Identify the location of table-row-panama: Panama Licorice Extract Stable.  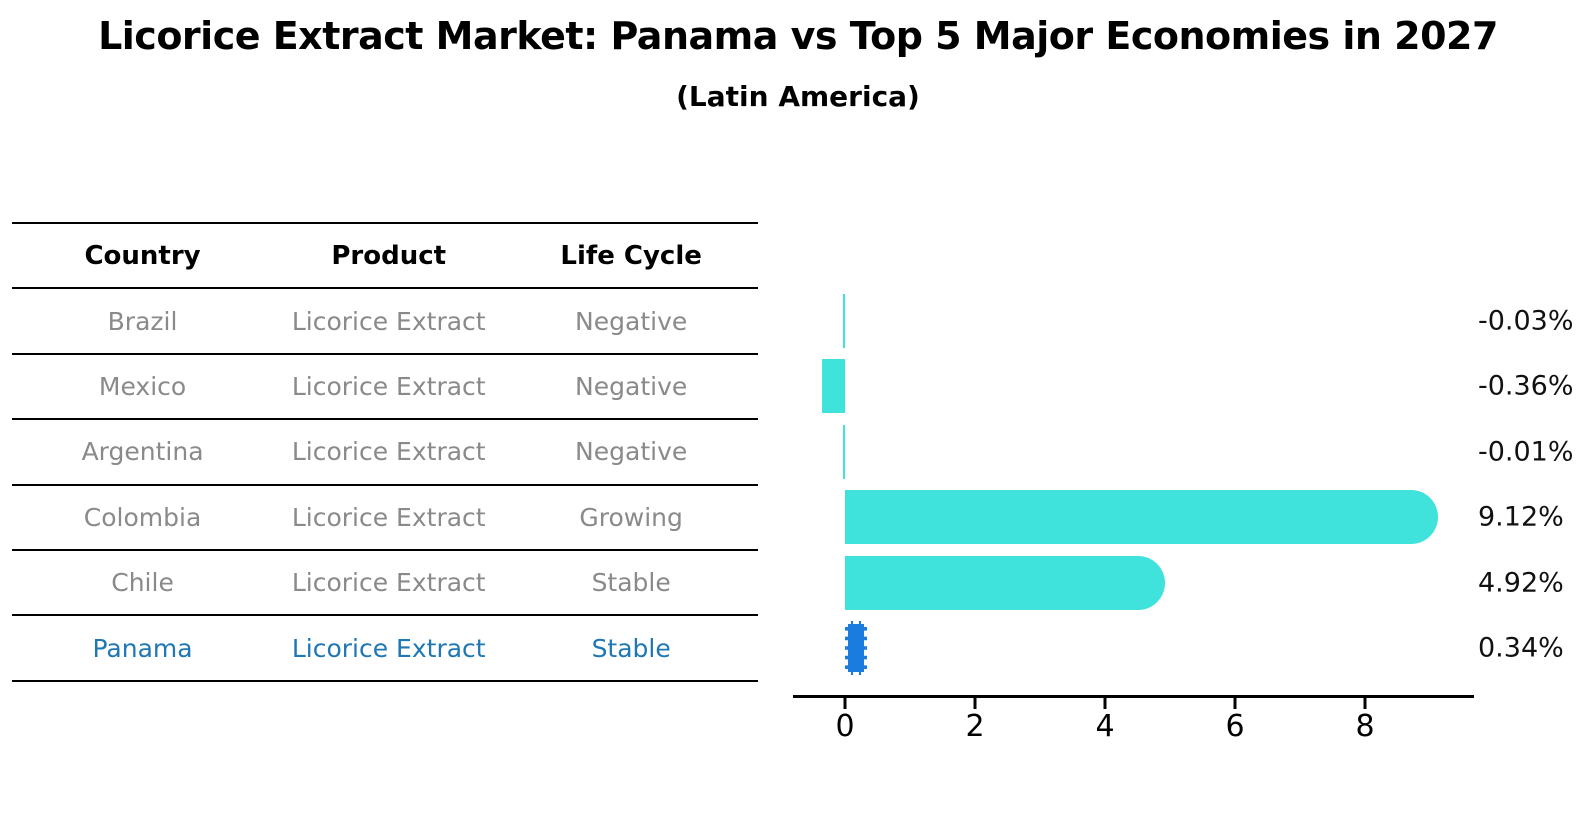
(385, 649).